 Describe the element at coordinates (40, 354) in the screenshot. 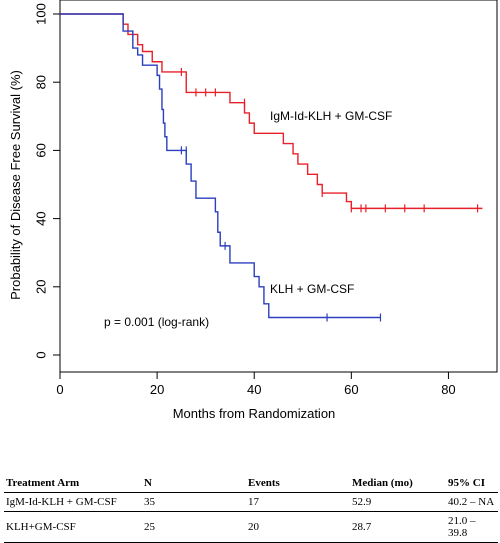

I see `y-tick-label: 0` at that location.